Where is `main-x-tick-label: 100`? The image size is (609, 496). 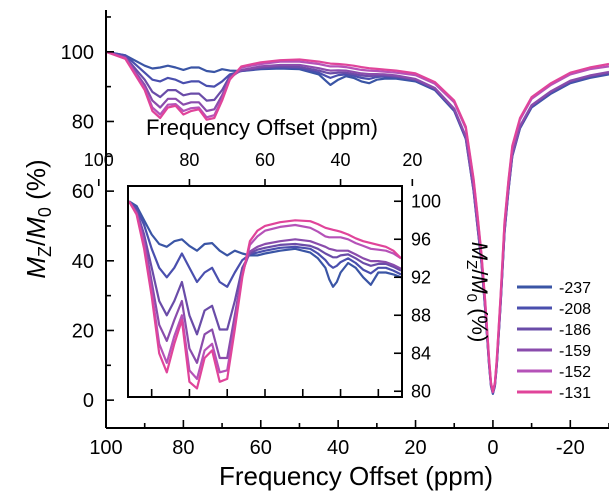
main-x-tick-label: 100 is located at coordinates (105, 448).